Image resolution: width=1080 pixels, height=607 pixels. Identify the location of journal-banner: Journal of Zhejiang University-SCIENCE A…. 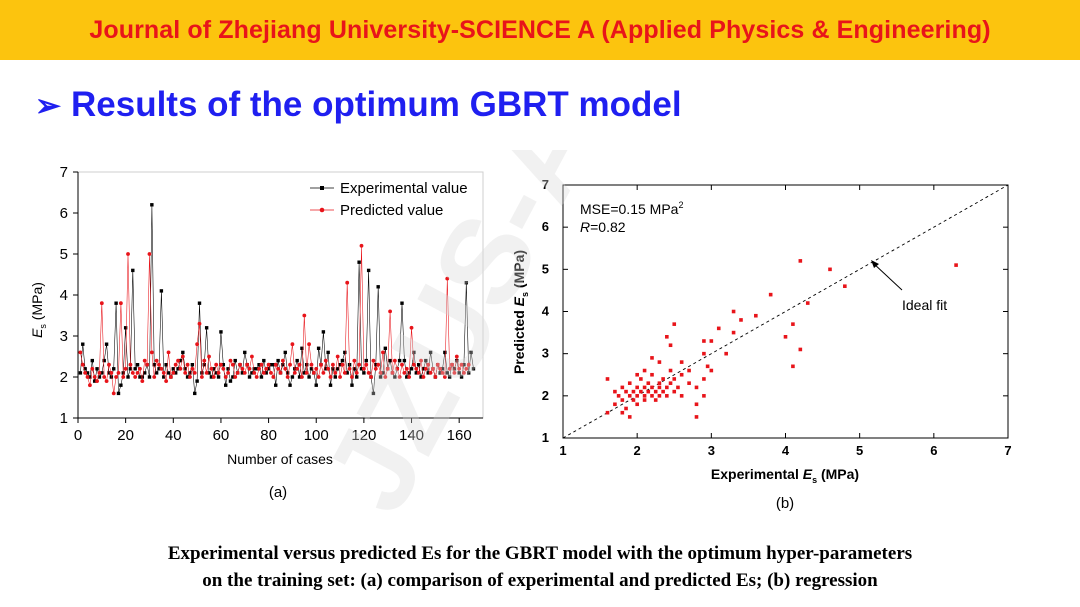
(540, 30).